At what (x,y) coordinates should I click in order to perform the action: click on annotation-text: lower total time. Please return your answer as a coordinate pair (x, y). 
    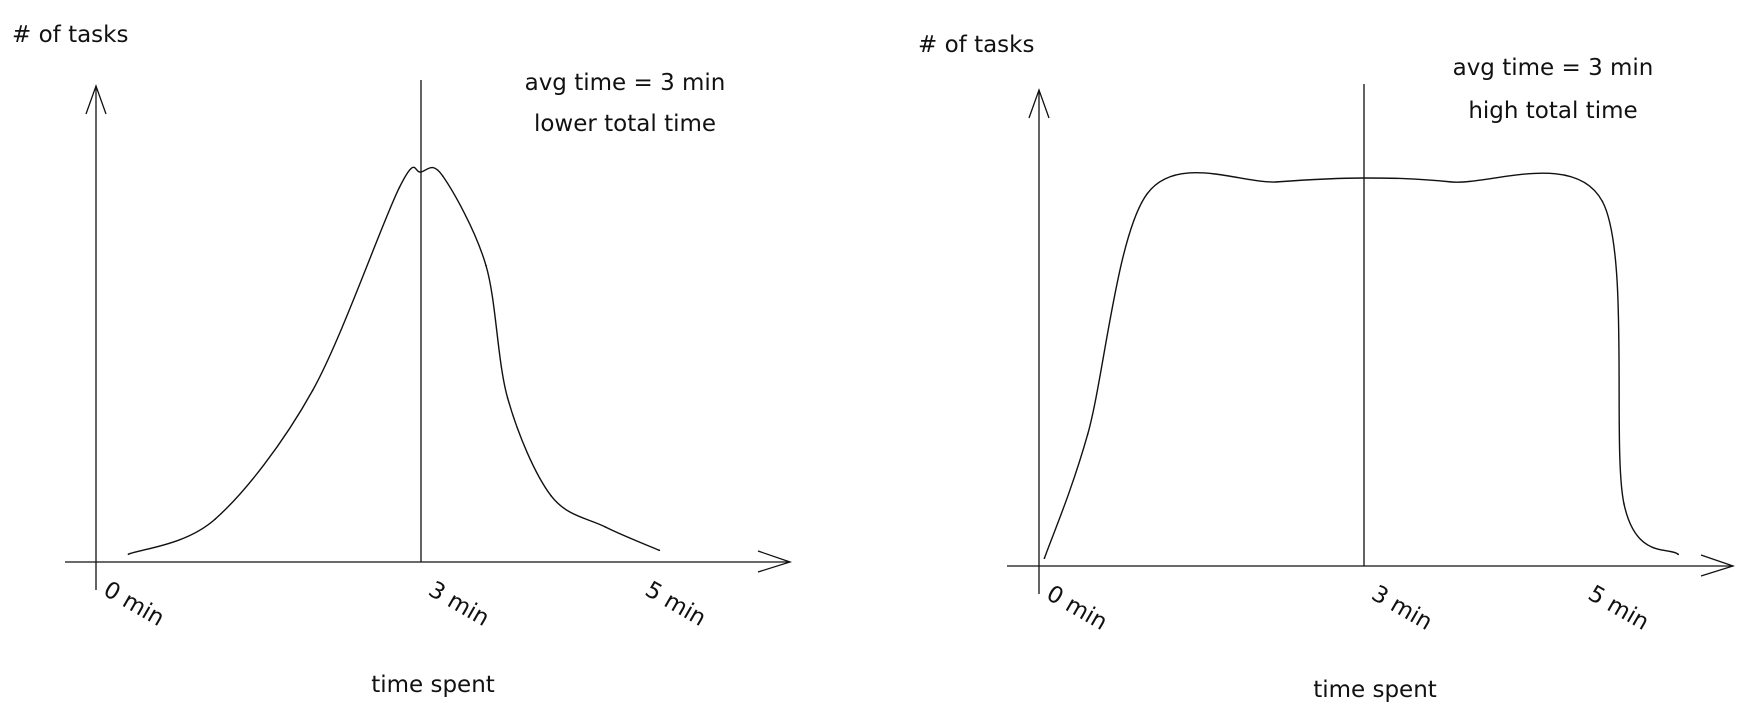
    Looking at the image, I should click on (625, 124).